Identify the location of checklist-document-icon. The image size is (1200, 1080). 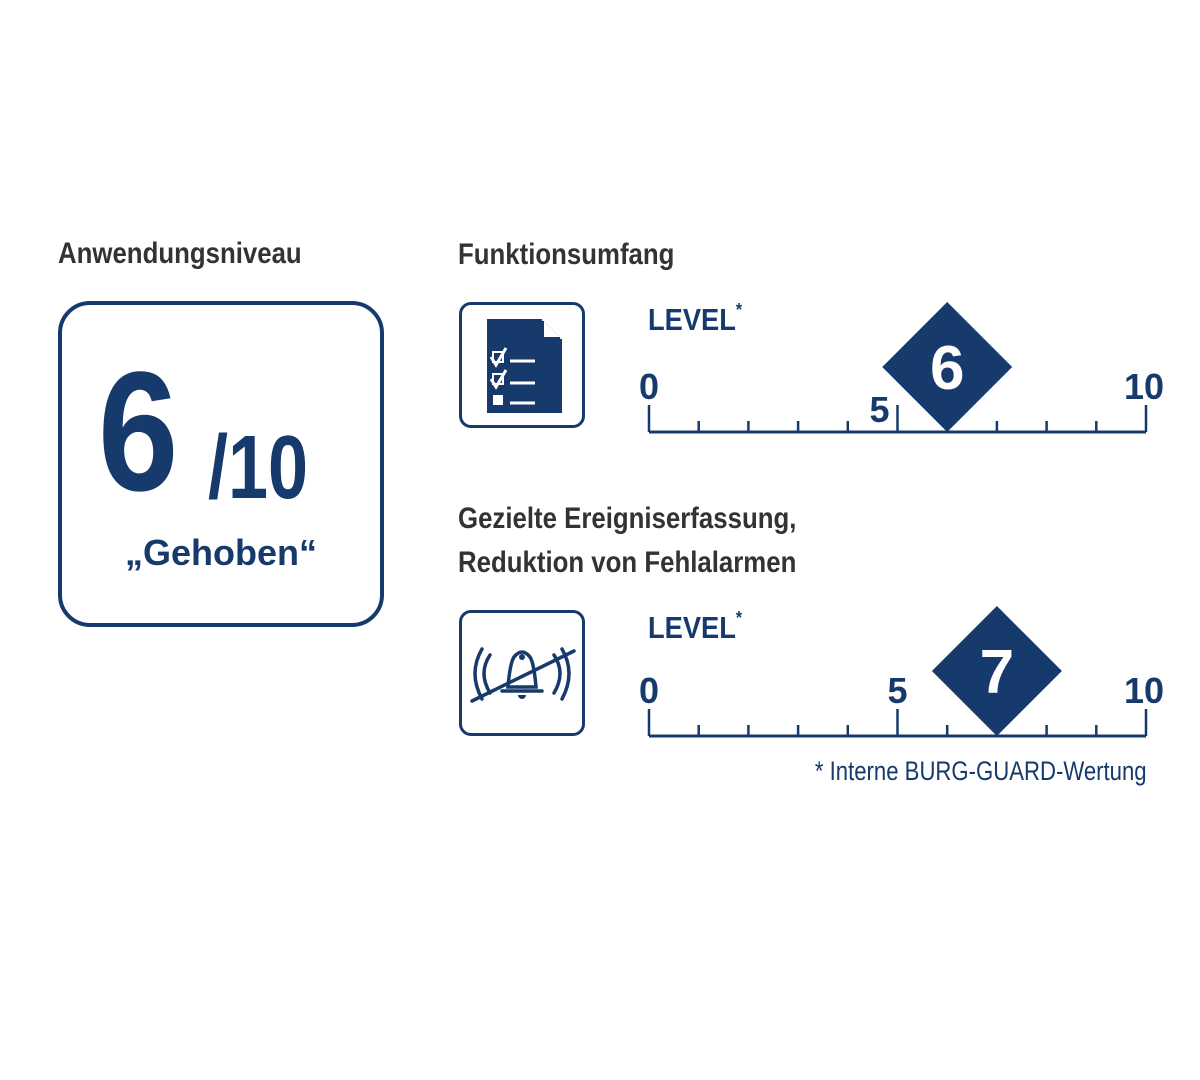
(522, 365).